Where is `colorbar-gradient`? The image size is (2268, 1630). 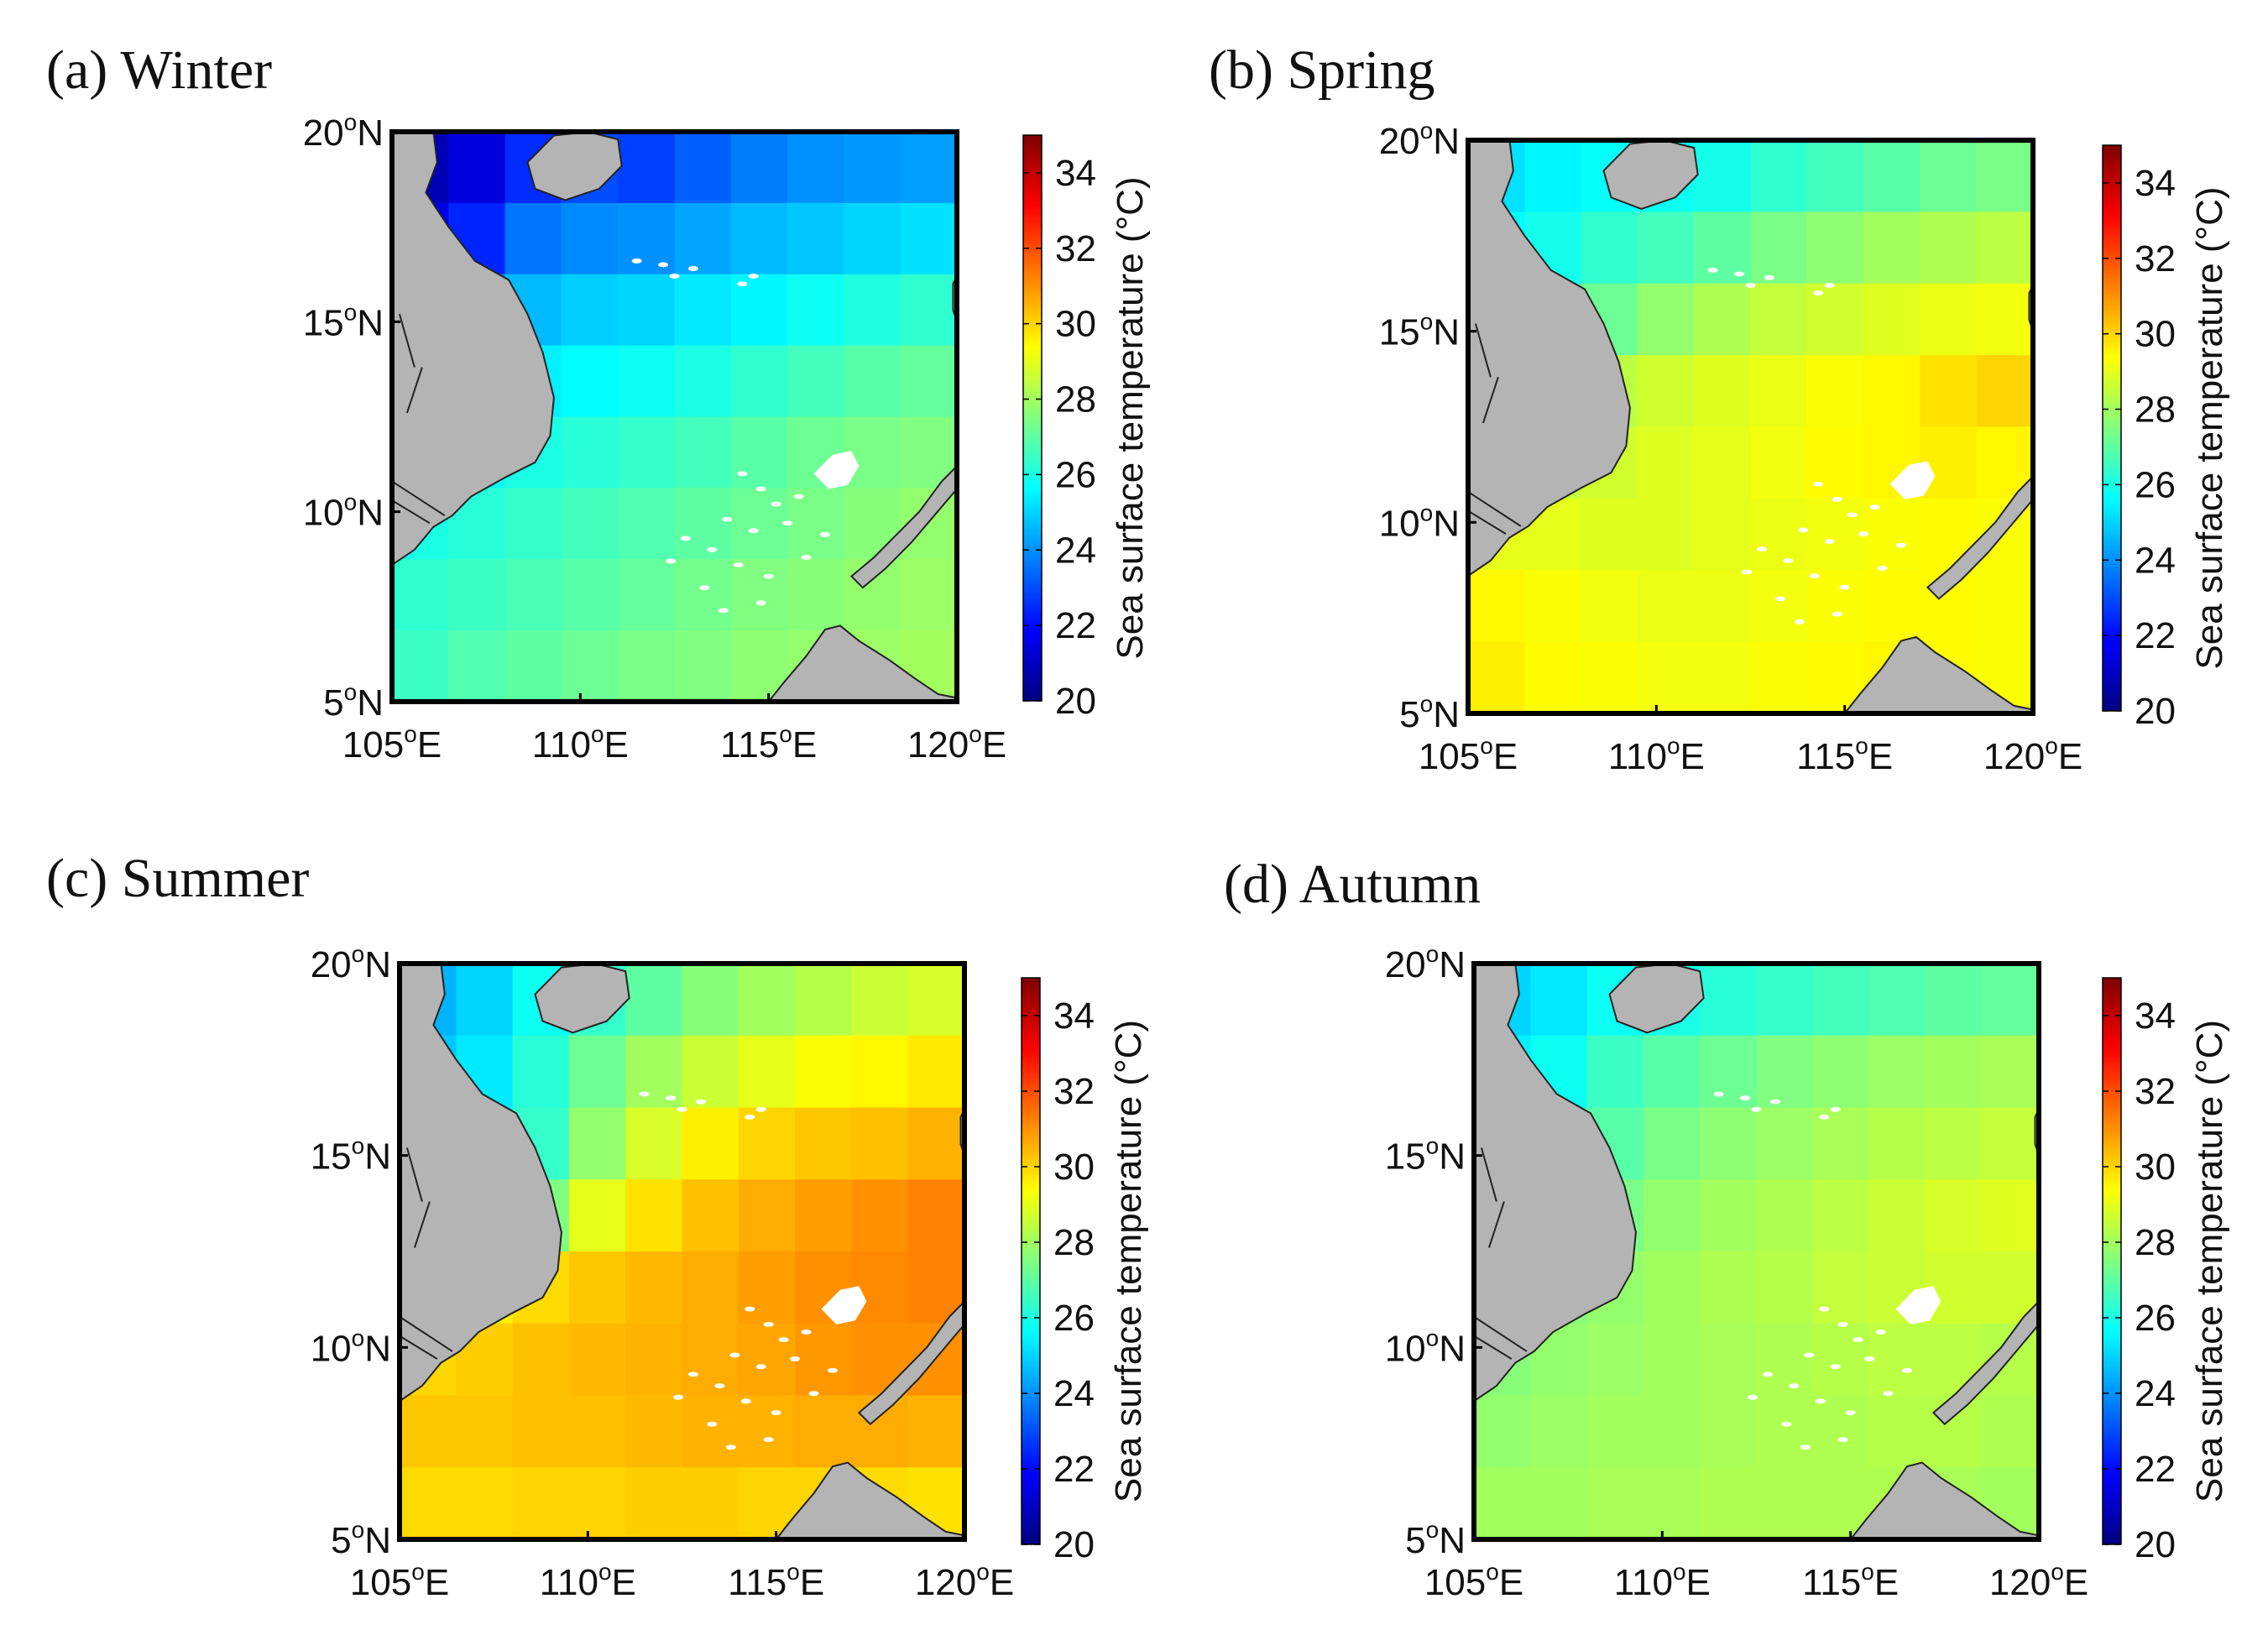
colorbar-gradient is located at coordinates (1031, 1261).